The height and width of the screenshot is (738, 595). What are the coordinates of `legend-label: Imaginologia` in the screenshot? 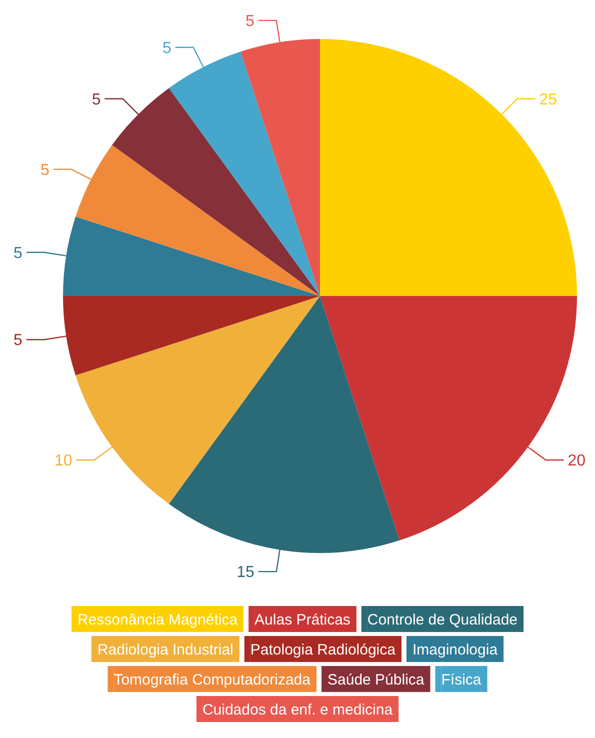 It's located at (455, 649).